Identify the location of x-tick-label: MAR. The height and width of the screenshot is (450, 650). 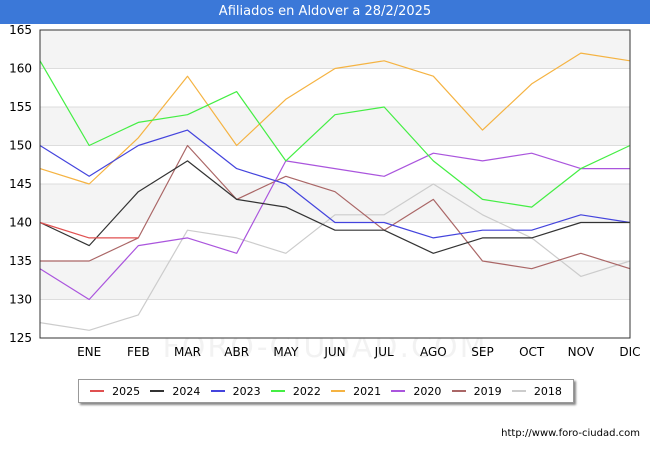
(187, 352).